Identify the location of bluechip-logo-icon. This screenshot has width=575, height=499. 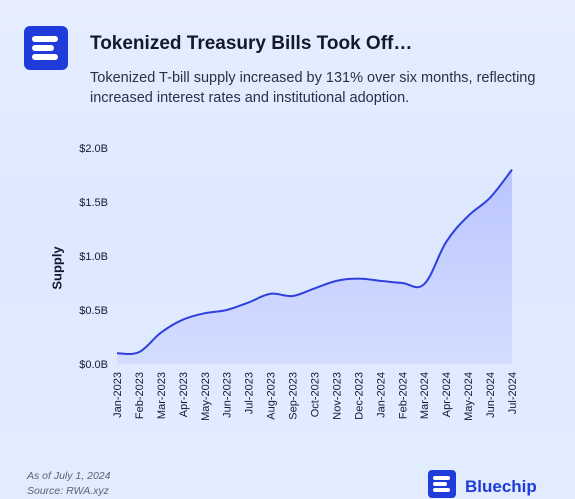
(46, 48).